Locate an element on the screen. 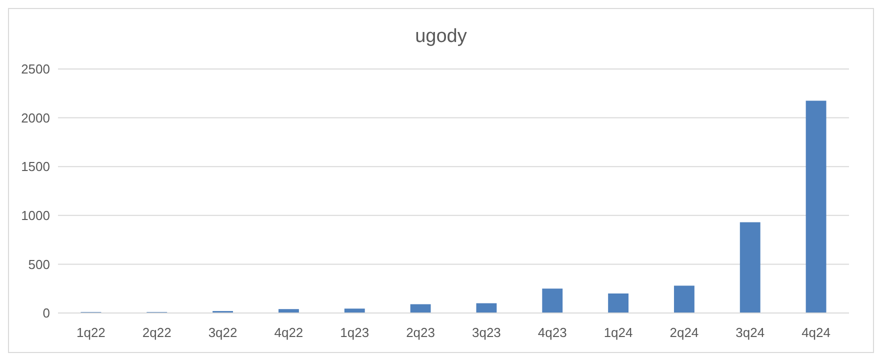  x-tick-label: 1q24 is located at coordinates (618, 332).